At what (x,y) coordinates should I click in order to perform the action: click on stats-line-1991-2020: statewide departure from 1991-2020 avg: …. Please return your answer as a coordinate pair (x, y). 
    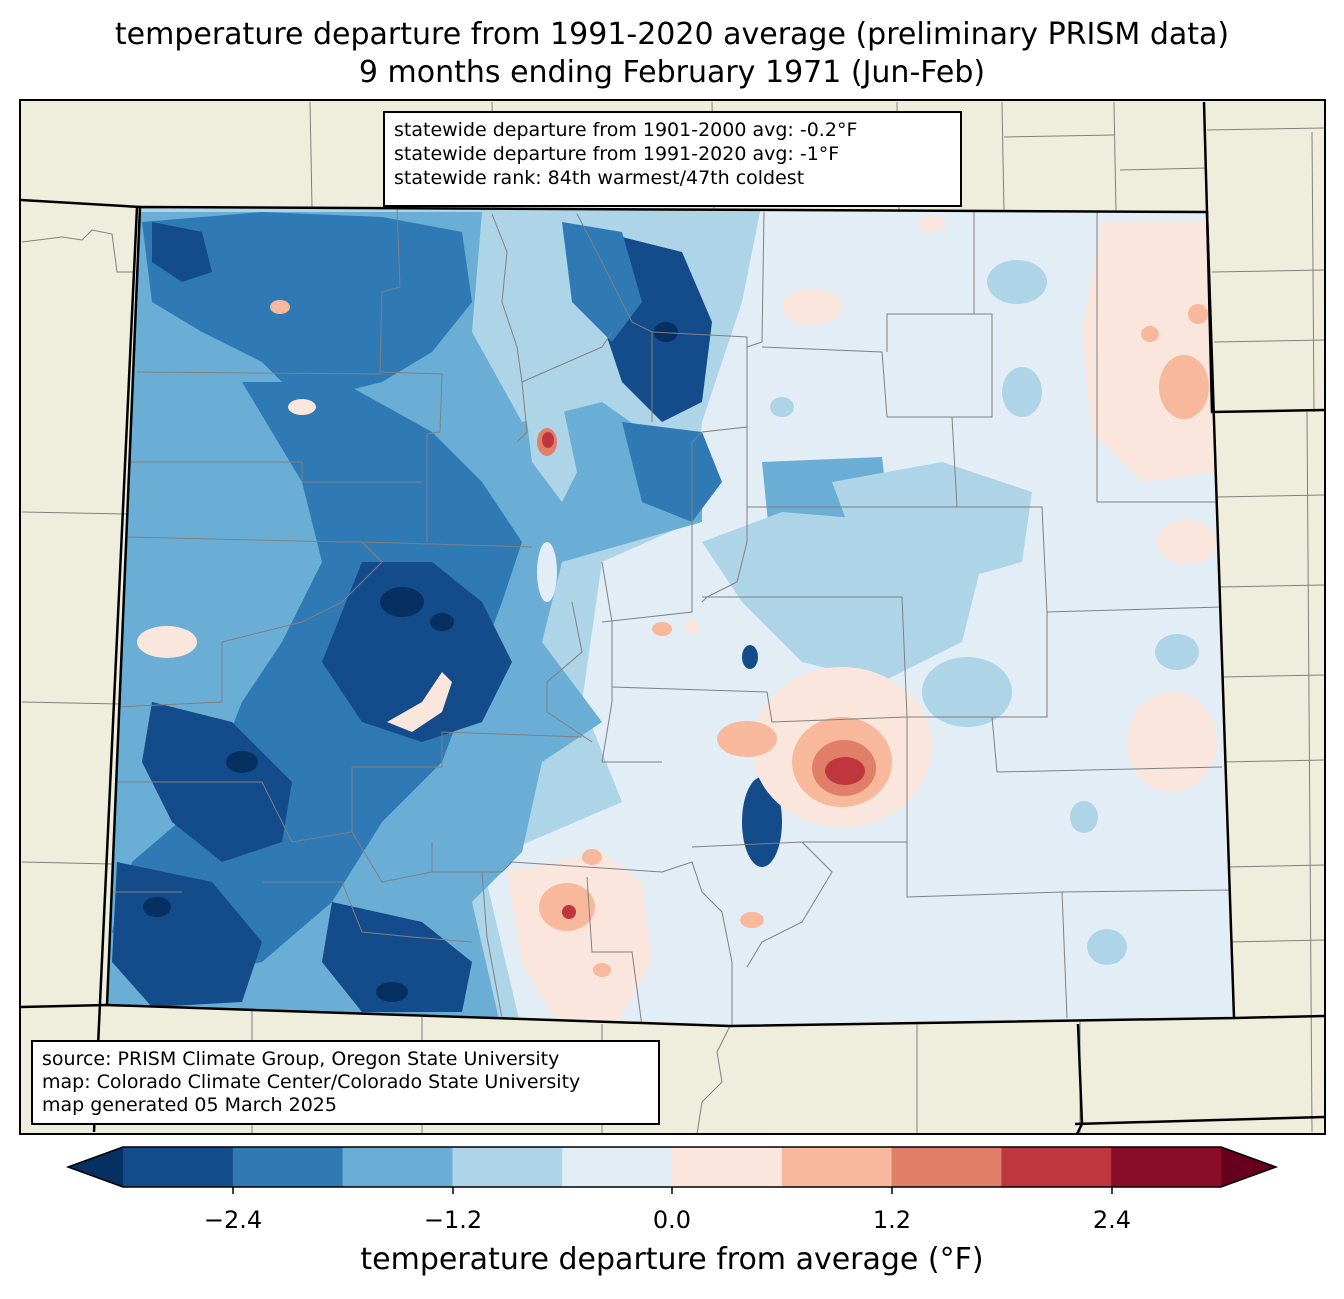
    Looking at the image, I should click on (617, 154).